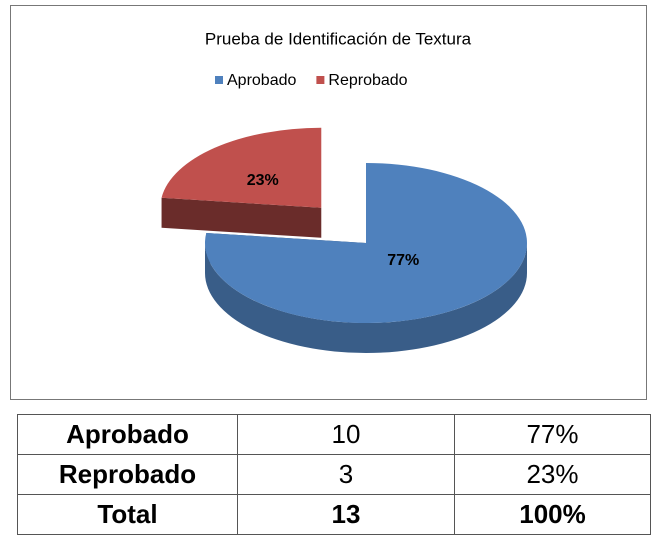 The width and height of the screenshot is (656, 539). Describe the element at coordinates (346, 514) in the screenshot. I see `table-cell: 13` at that location.